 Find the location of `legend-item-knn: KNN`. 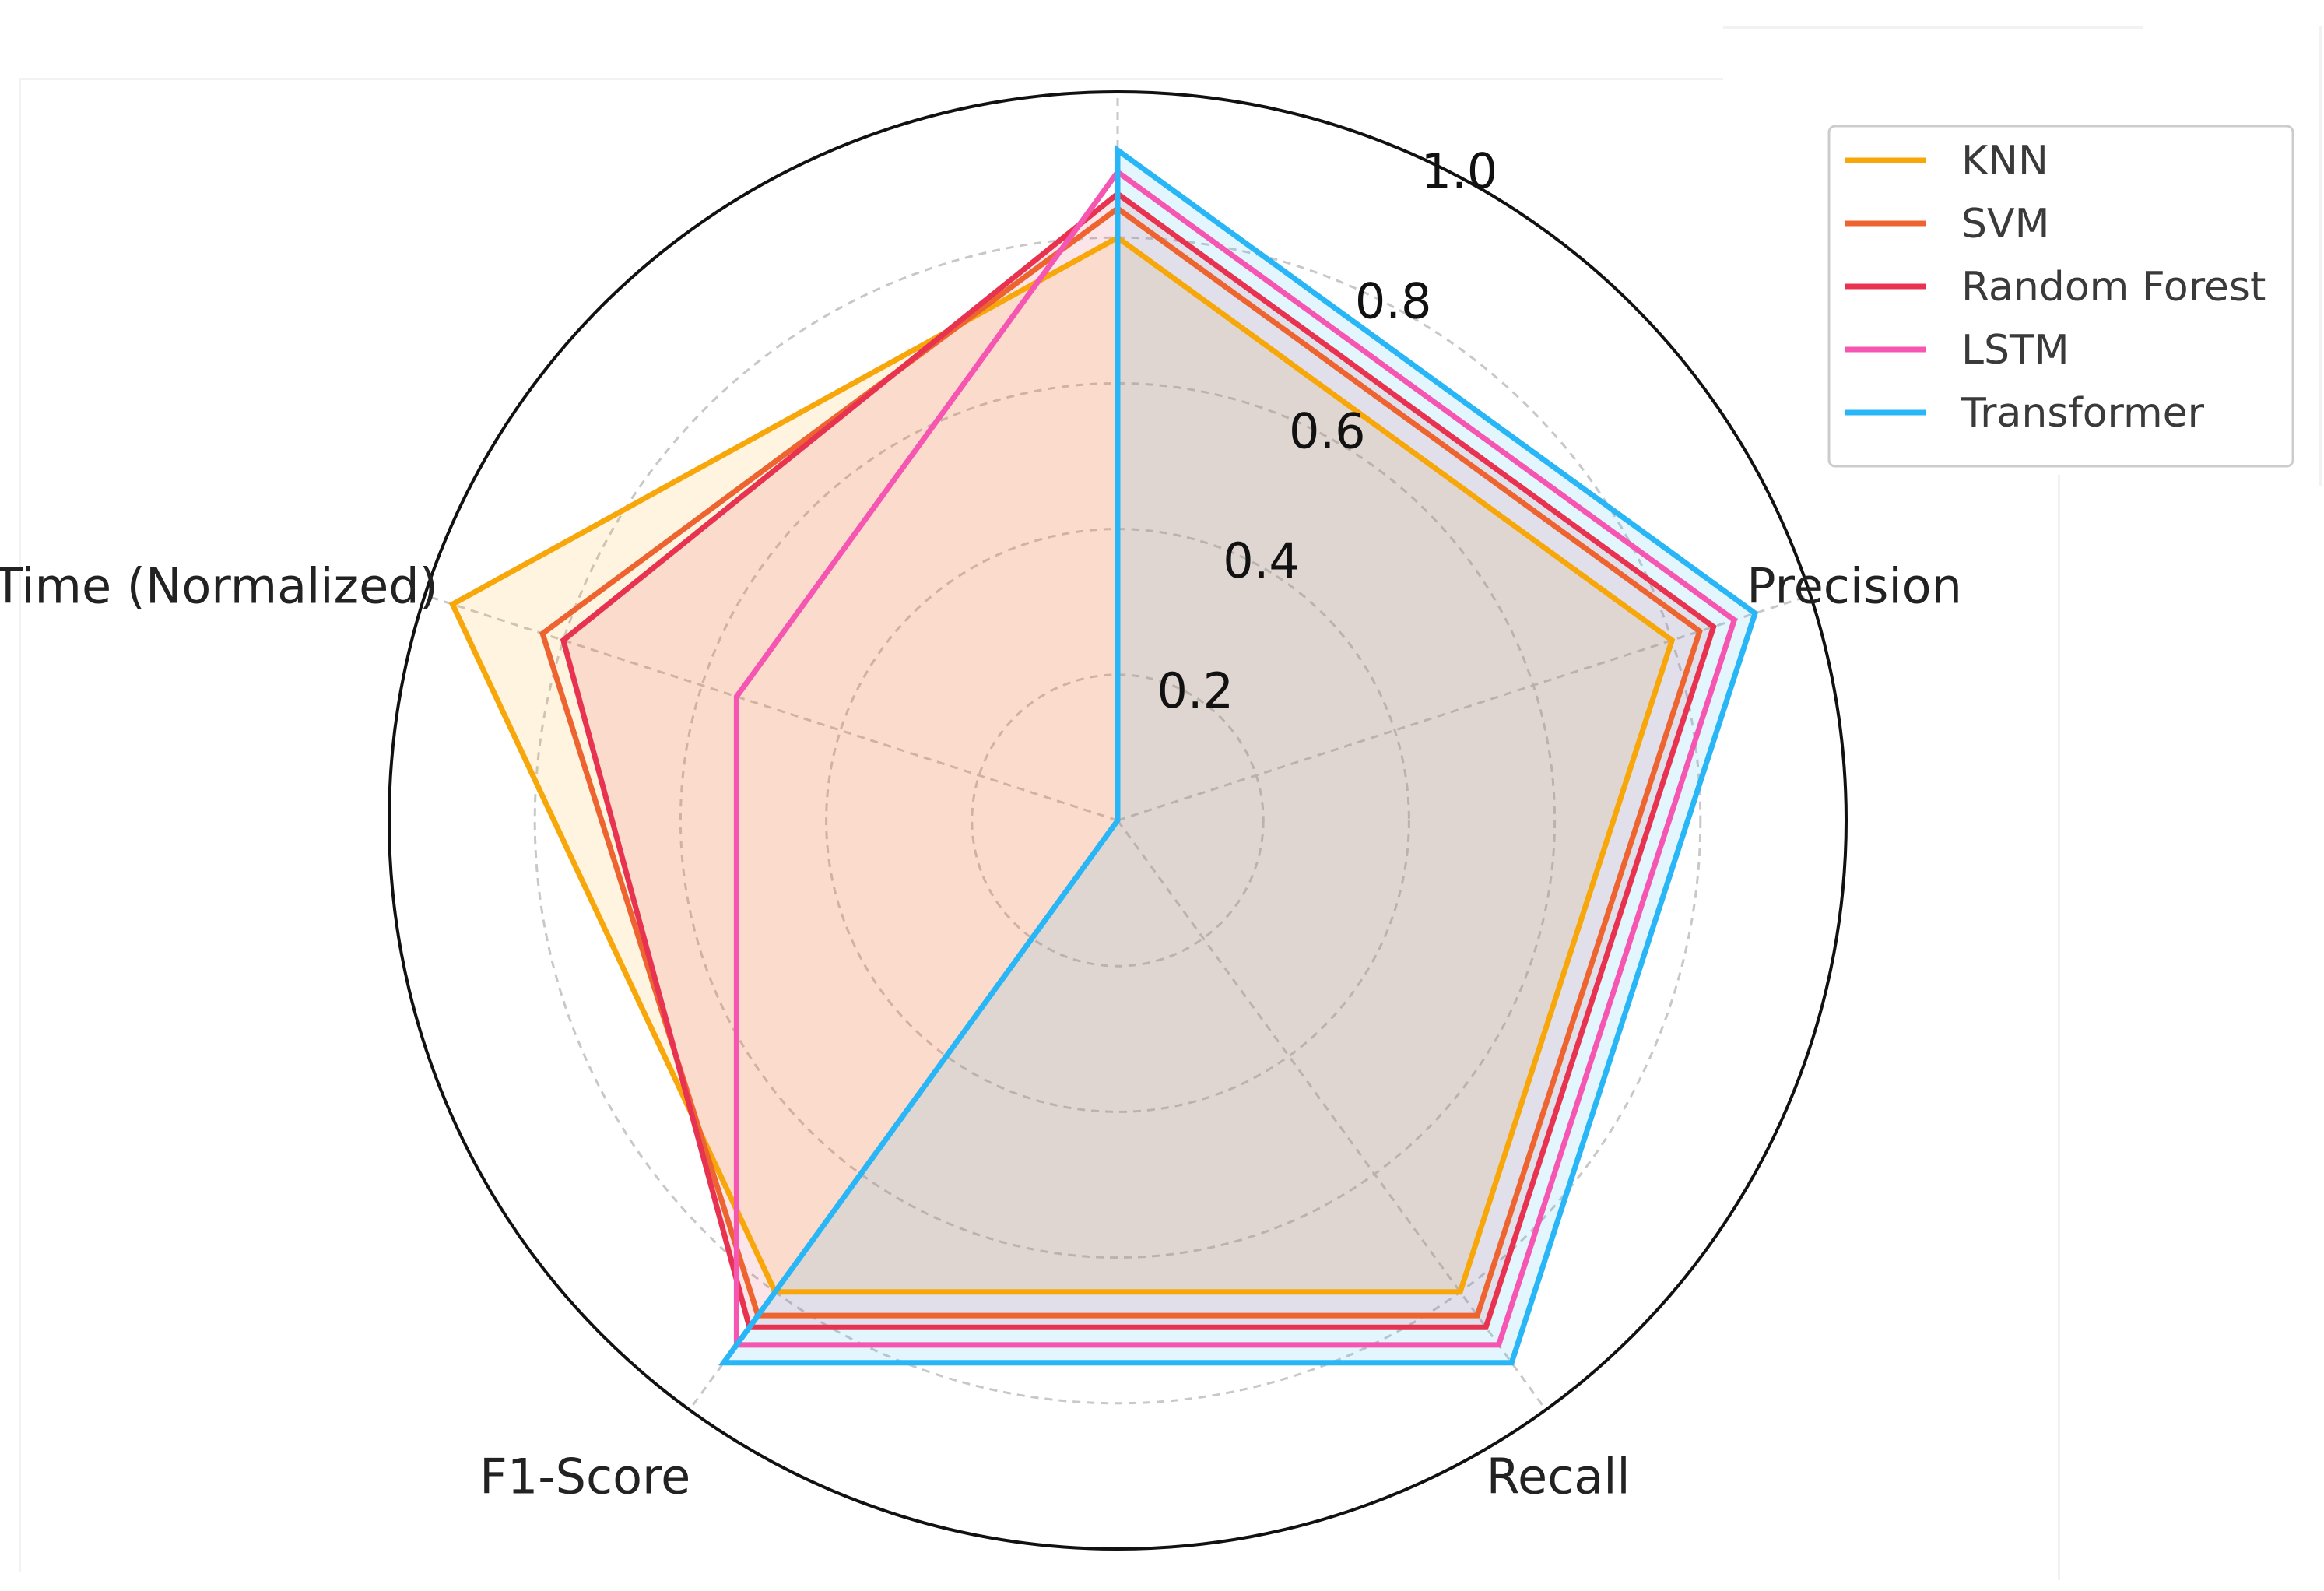

legend-item-knn: KNN is located at coordinates (1947, 161).